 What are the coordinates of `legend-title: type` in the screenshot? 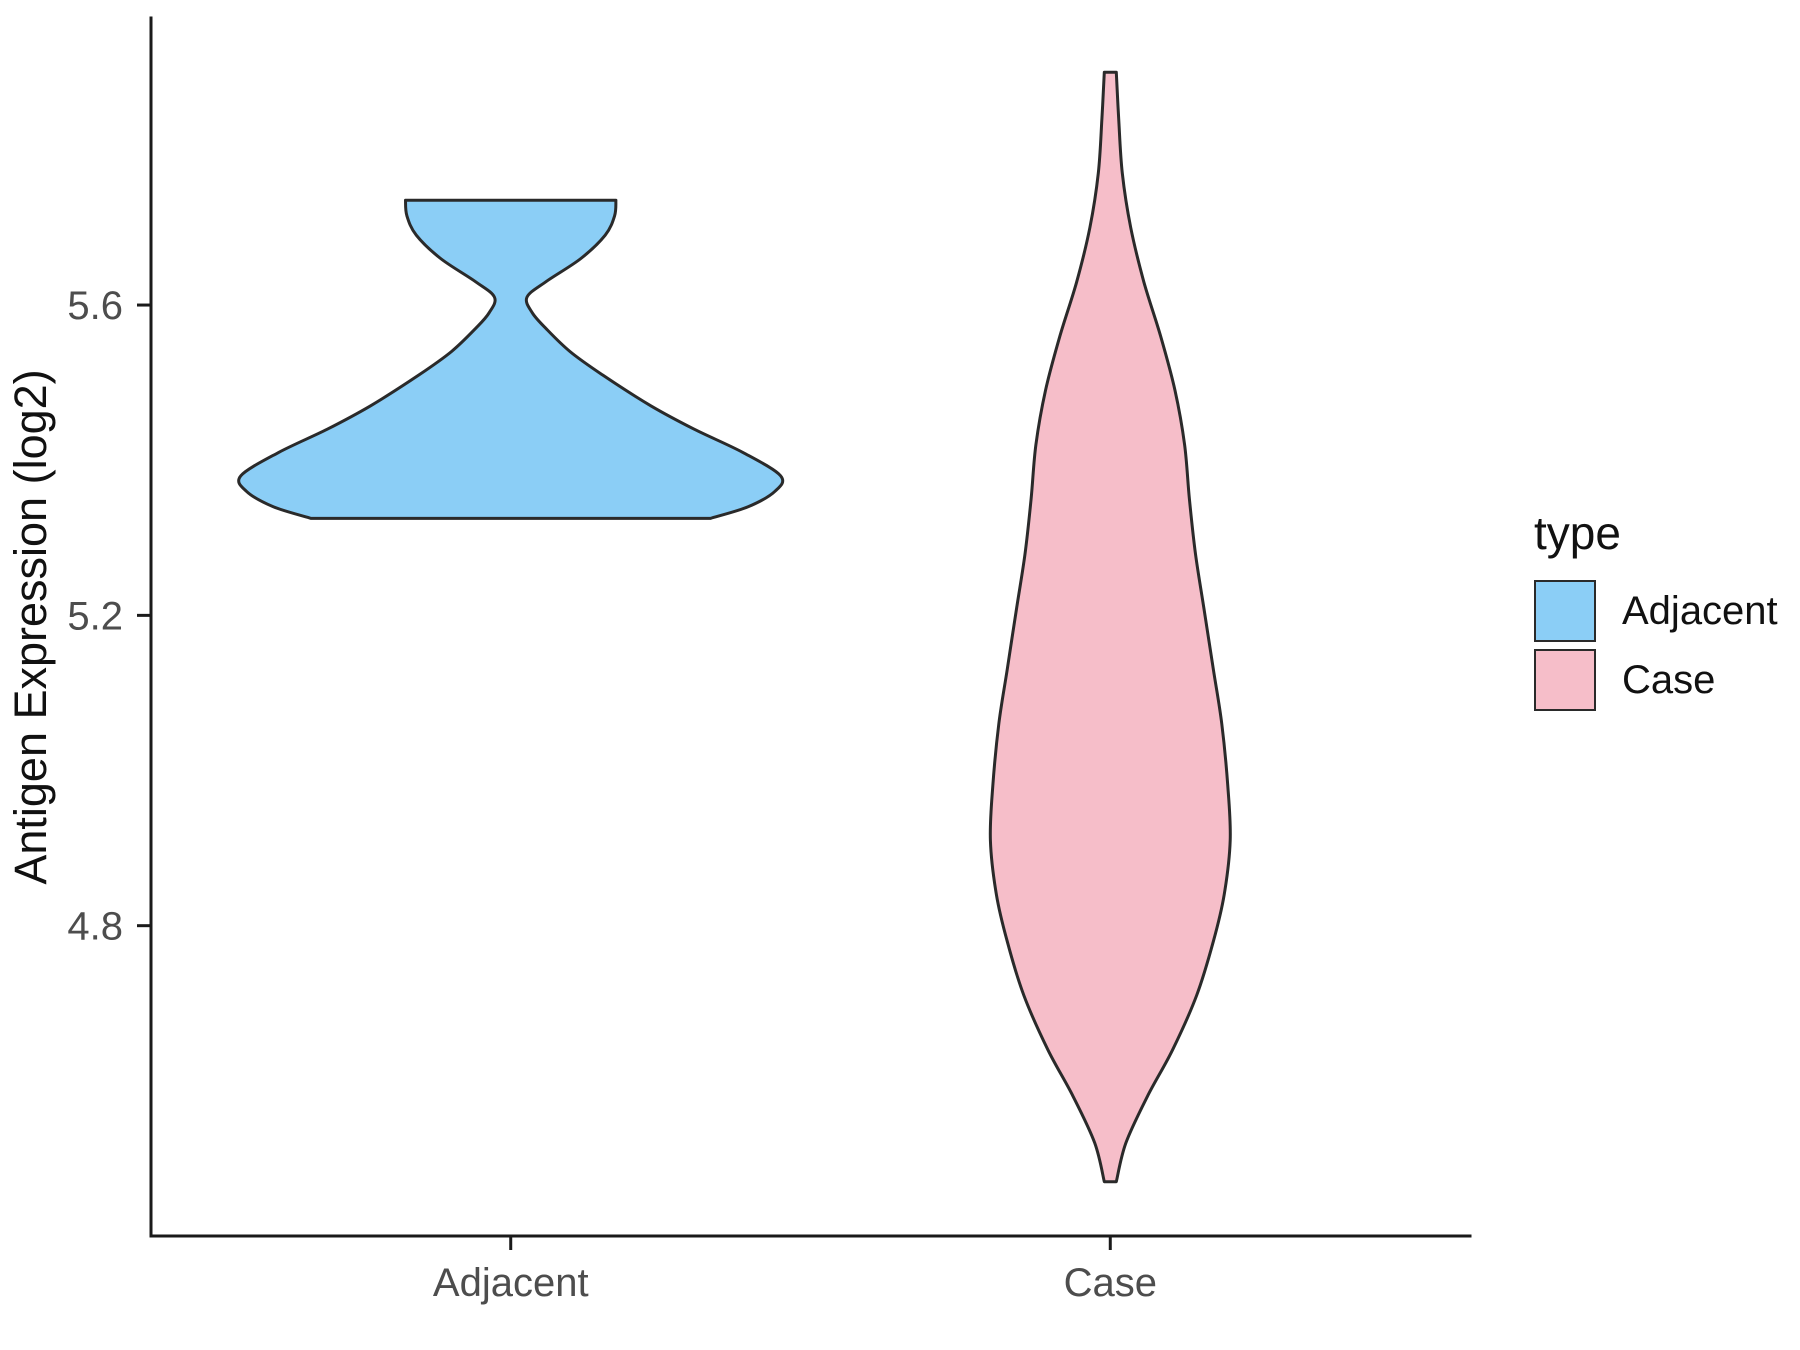 It's located at (1577, 533).